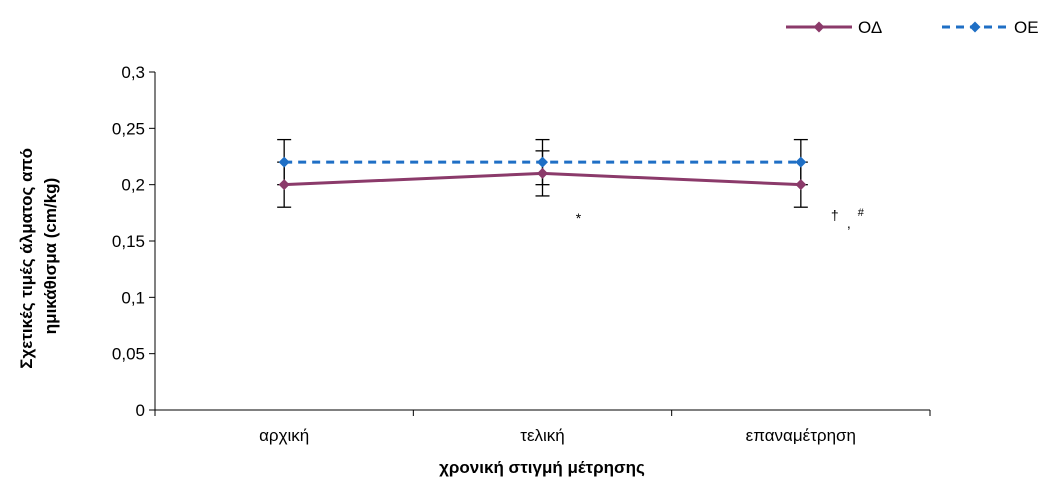 The height and width of the screenshot is (484, 1056). I want to click on y-tick-label: 0,1, so click(133, 297).